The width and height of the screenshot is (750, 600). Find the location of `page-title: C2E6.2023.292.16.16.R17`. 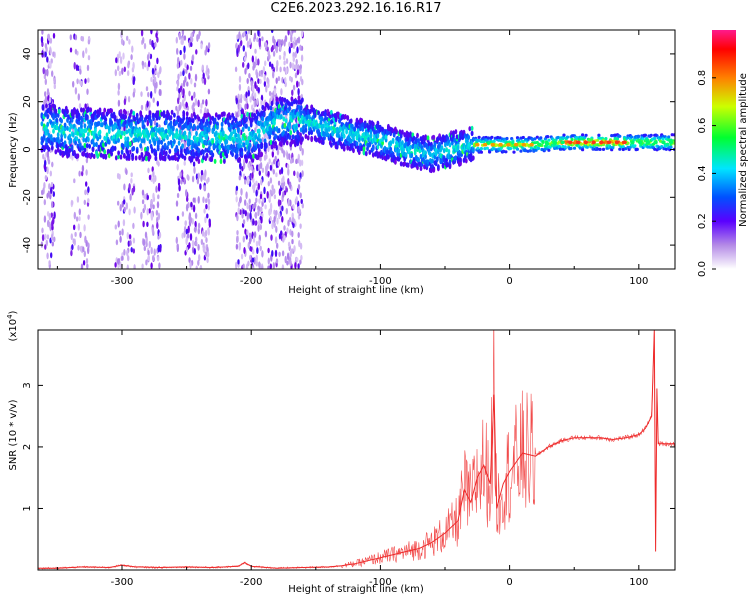

page-title: C2E6.2023.292.16.16.R17 is located at coordinates (356, 8).